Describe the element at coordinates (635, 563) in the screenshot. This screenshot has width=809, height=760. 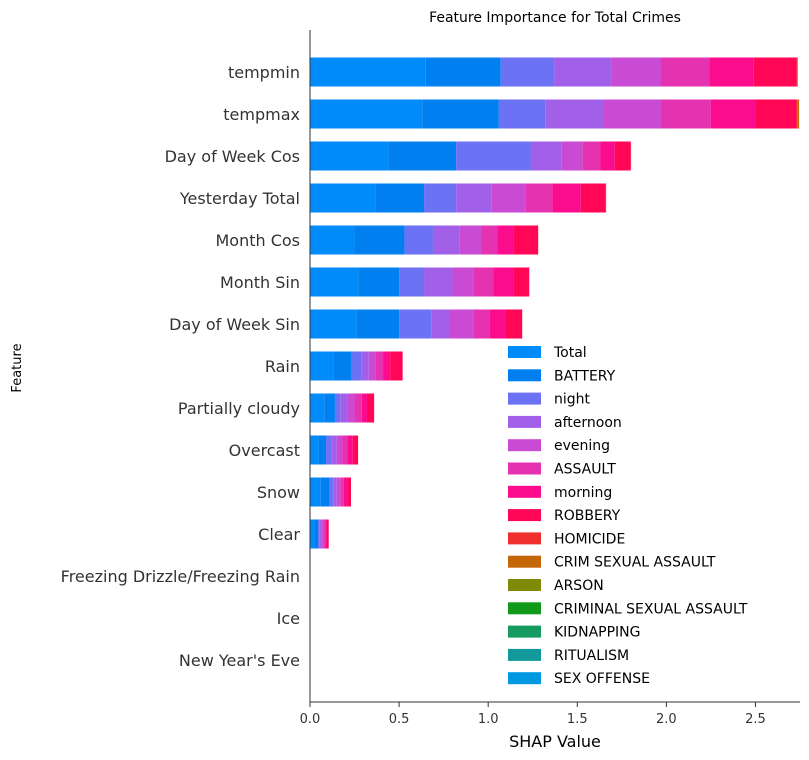
I see `legend-label: CRIM SEXUAL ASSAULT` at that location.